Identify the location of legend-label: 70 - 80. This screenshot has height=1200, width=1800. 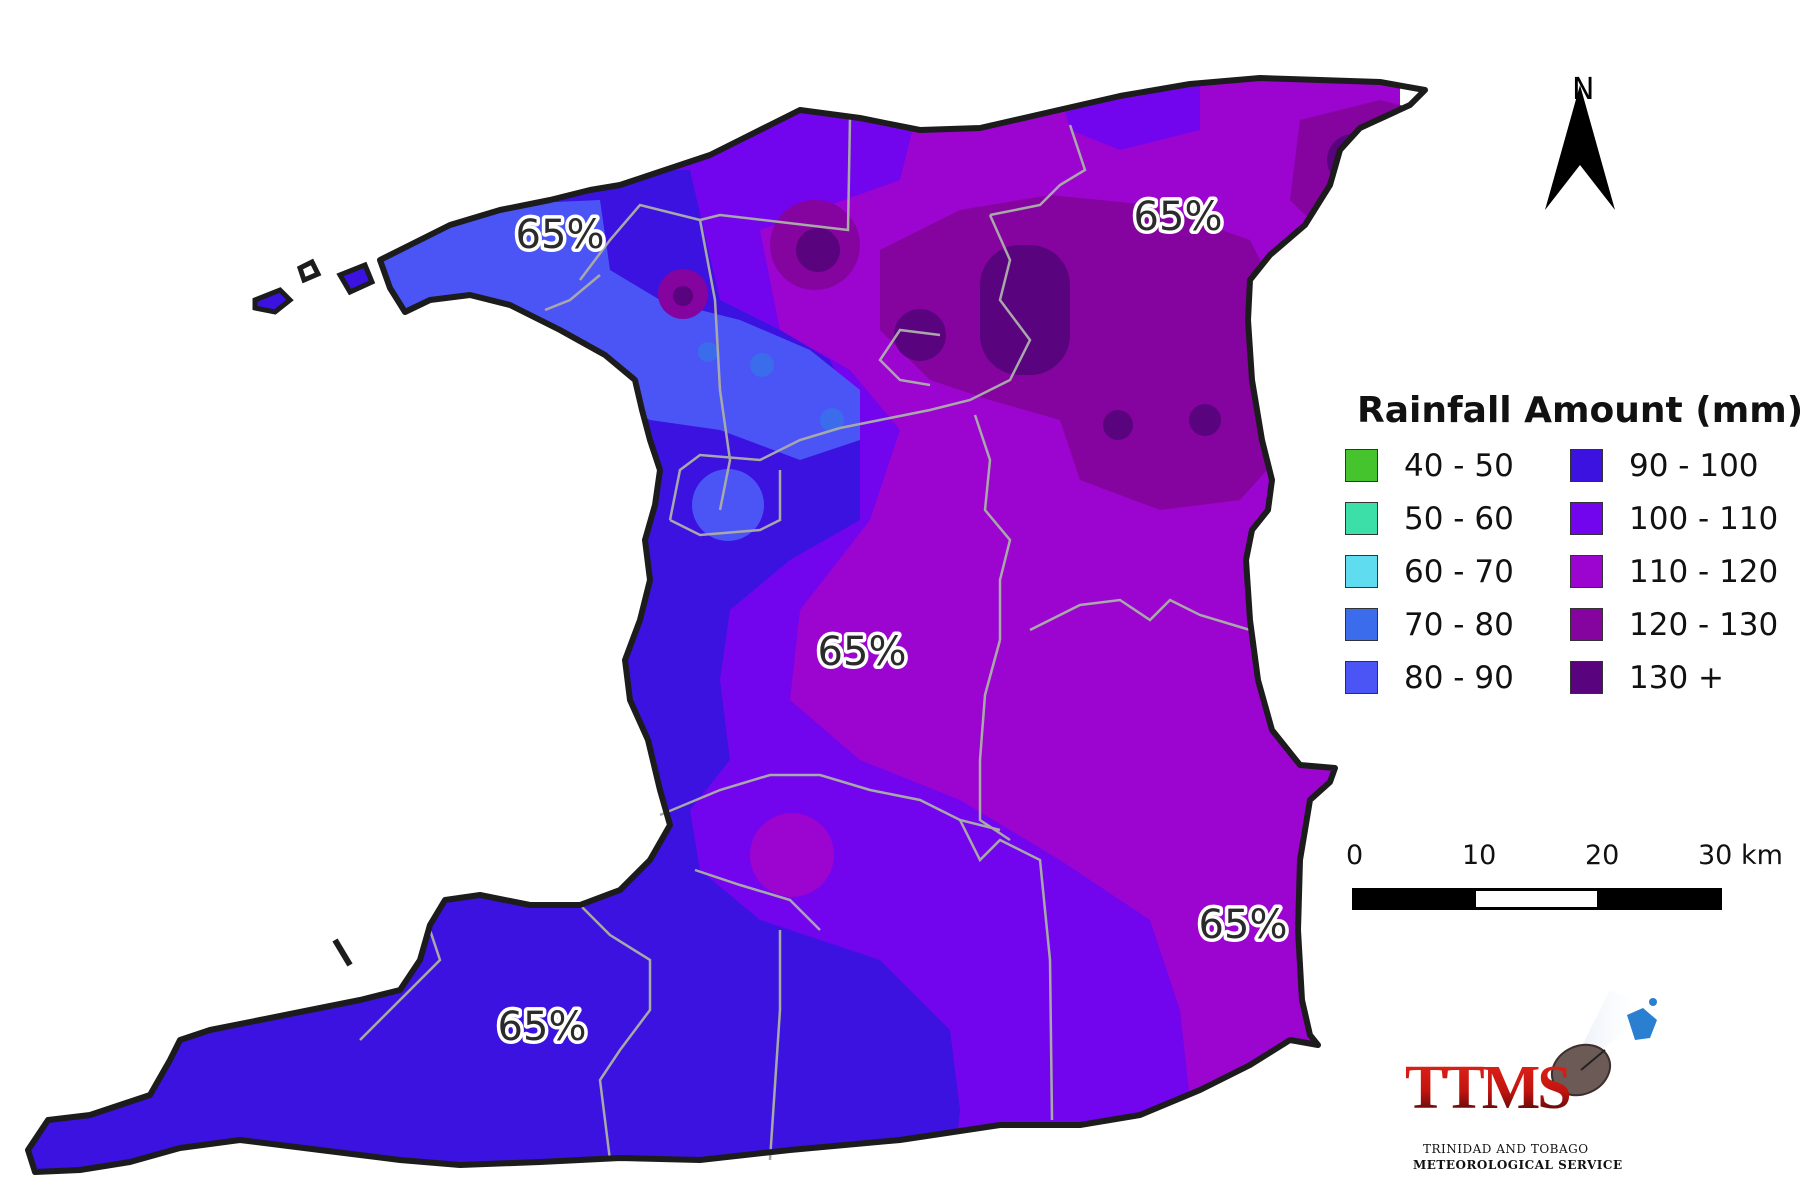
(1459, 624).